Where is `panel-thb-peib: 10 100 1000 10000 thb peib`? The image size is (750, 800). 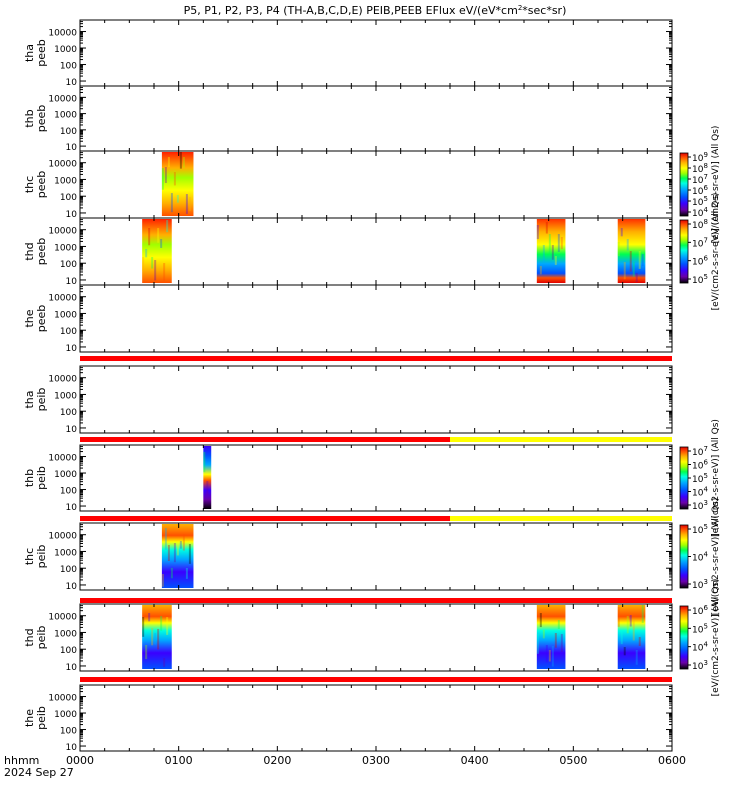 panel-thb-peib: 10 100 1000 10000 thb peib is located at coordinates (348, 482).